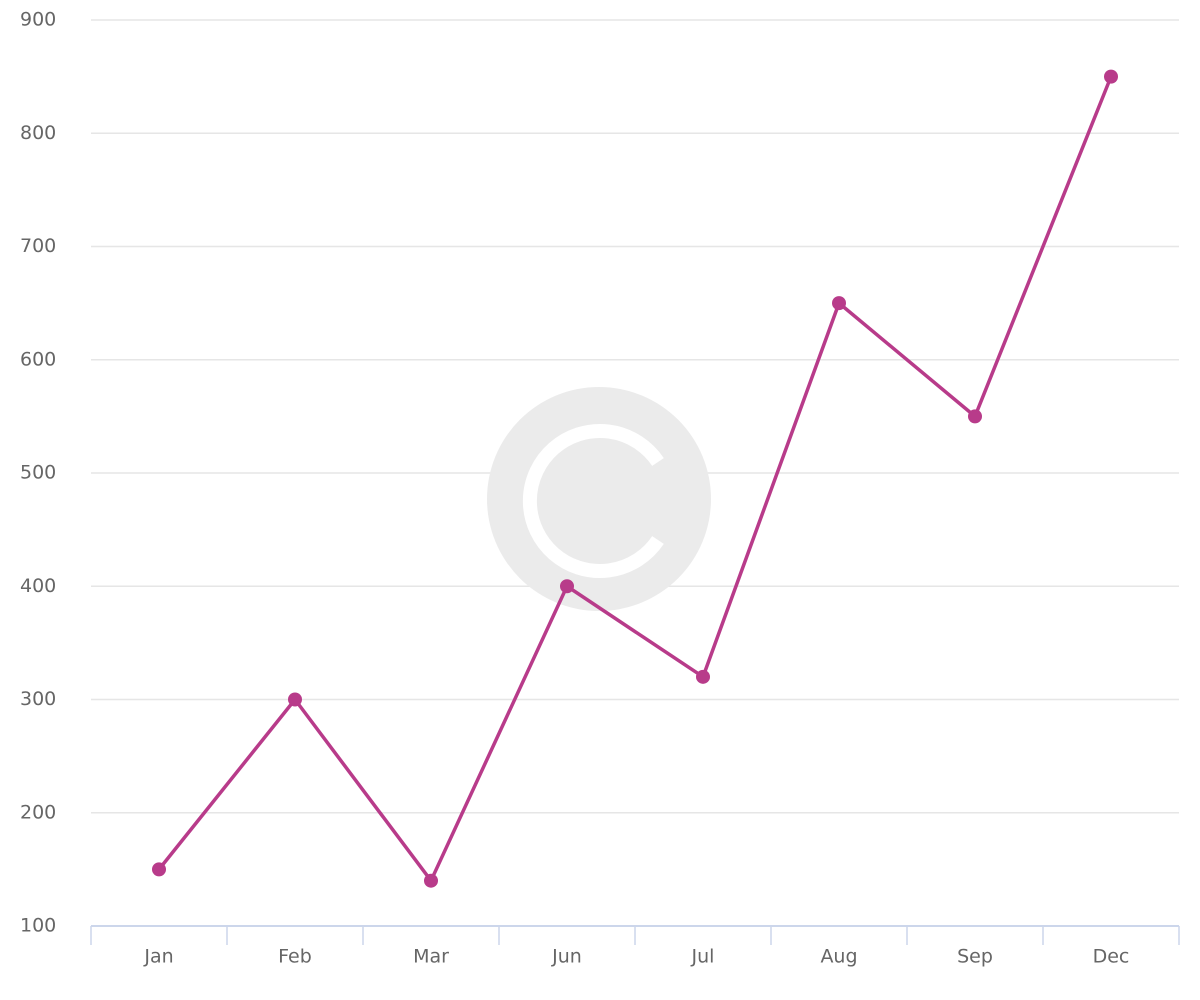 Image resolution: width=1200 pixels, height=1000 pixels. What do you see at coordinates (599, 499) in the screenshot?
I see `watermark` at bounding box center [599, 499].